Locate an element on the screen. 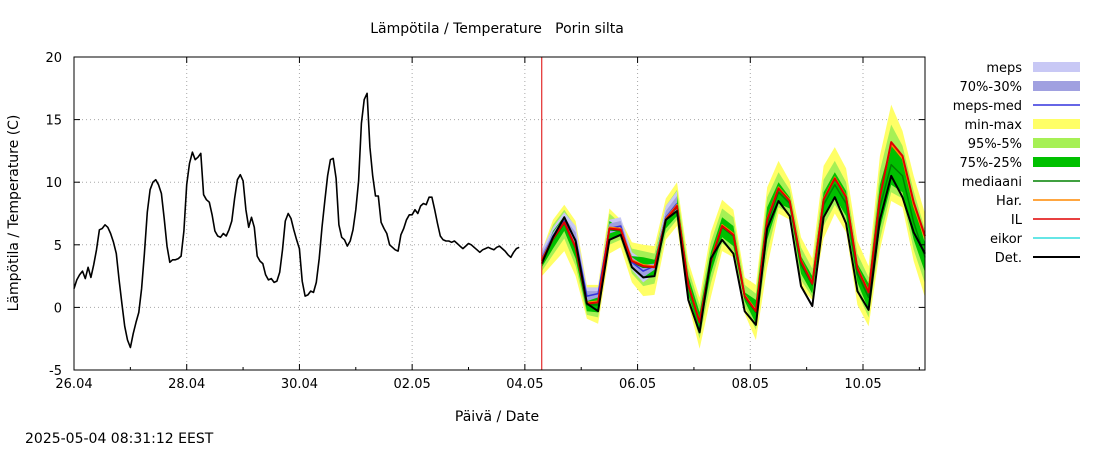  legend-label: Det. is located at coordinates (1008, 258).